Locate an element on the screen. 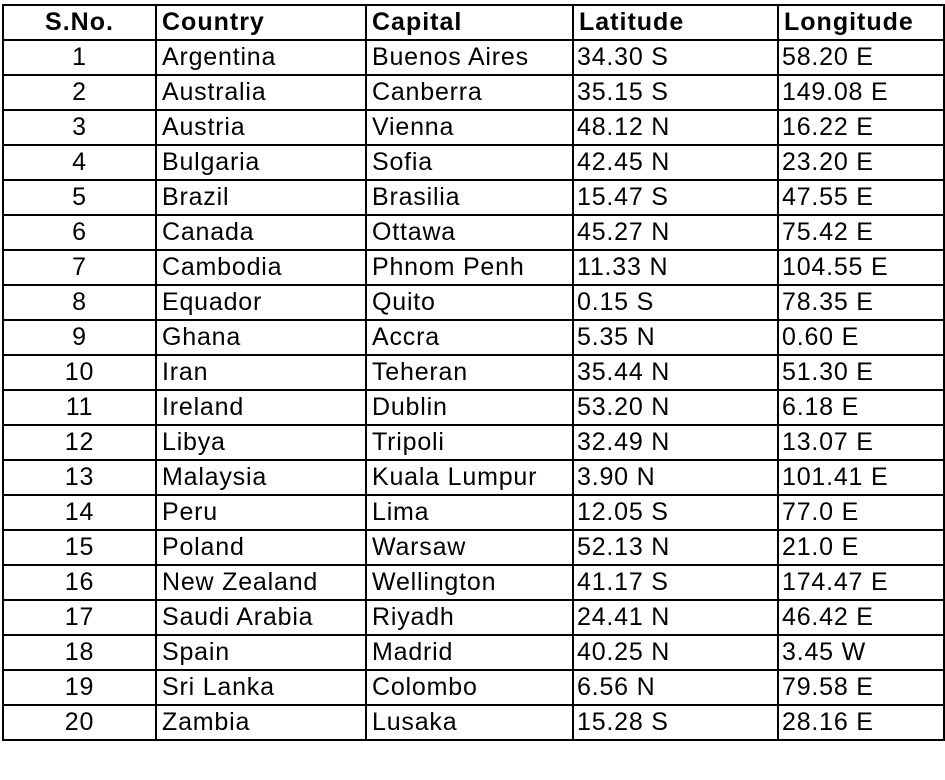  cell-capital: Wellington is located at coordinates (469, 582).